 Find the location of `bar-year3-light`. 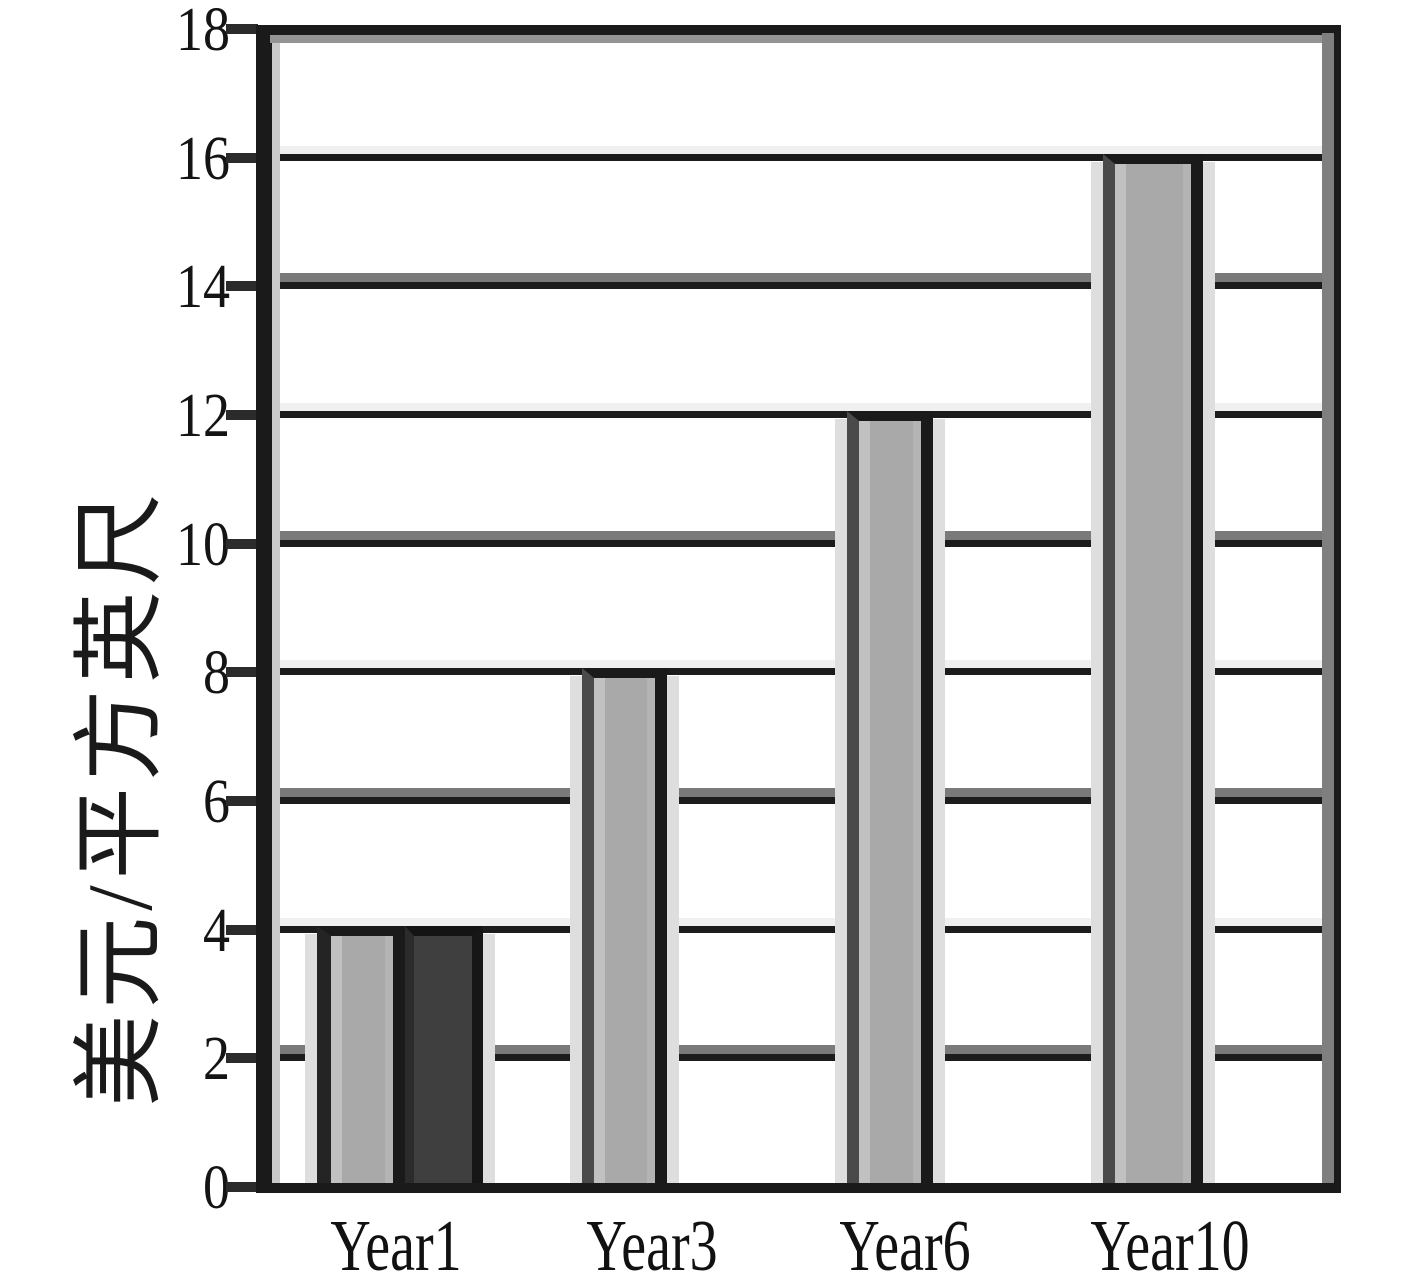

bar-year3-light is located at coordinates (624, 925).